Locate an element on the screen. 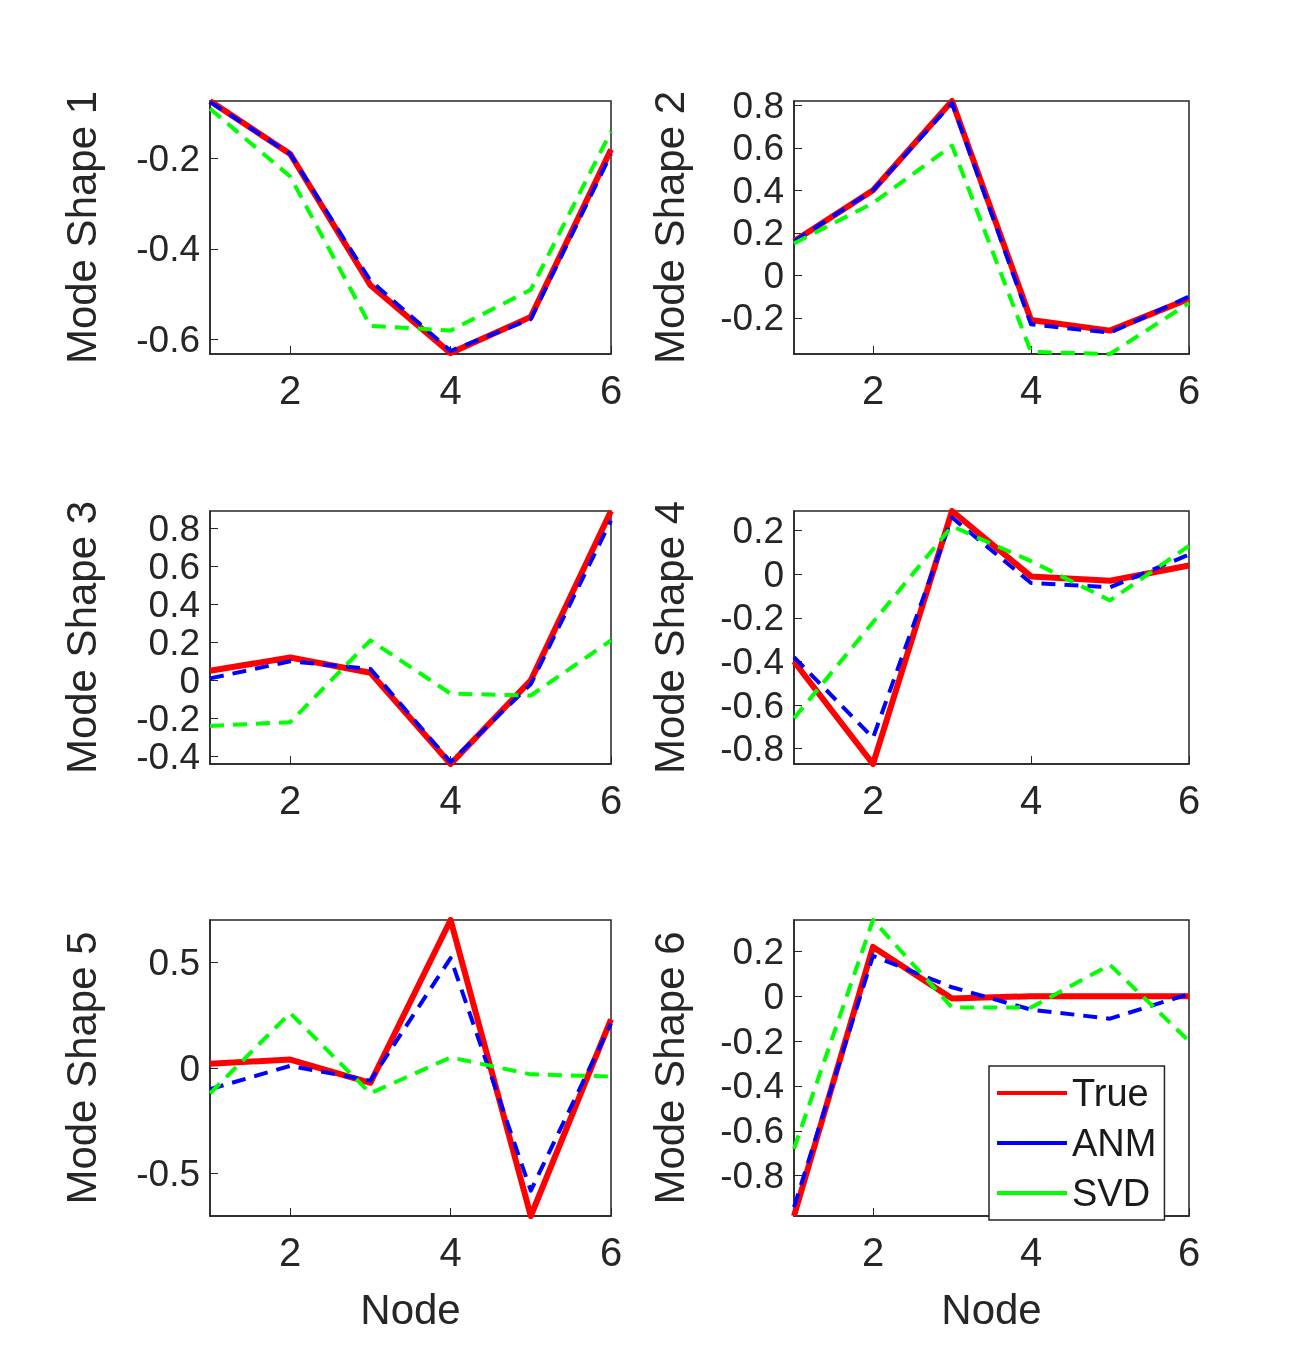  y-axis-title: Mode Shape 4 is located at coordinates (669, 637).